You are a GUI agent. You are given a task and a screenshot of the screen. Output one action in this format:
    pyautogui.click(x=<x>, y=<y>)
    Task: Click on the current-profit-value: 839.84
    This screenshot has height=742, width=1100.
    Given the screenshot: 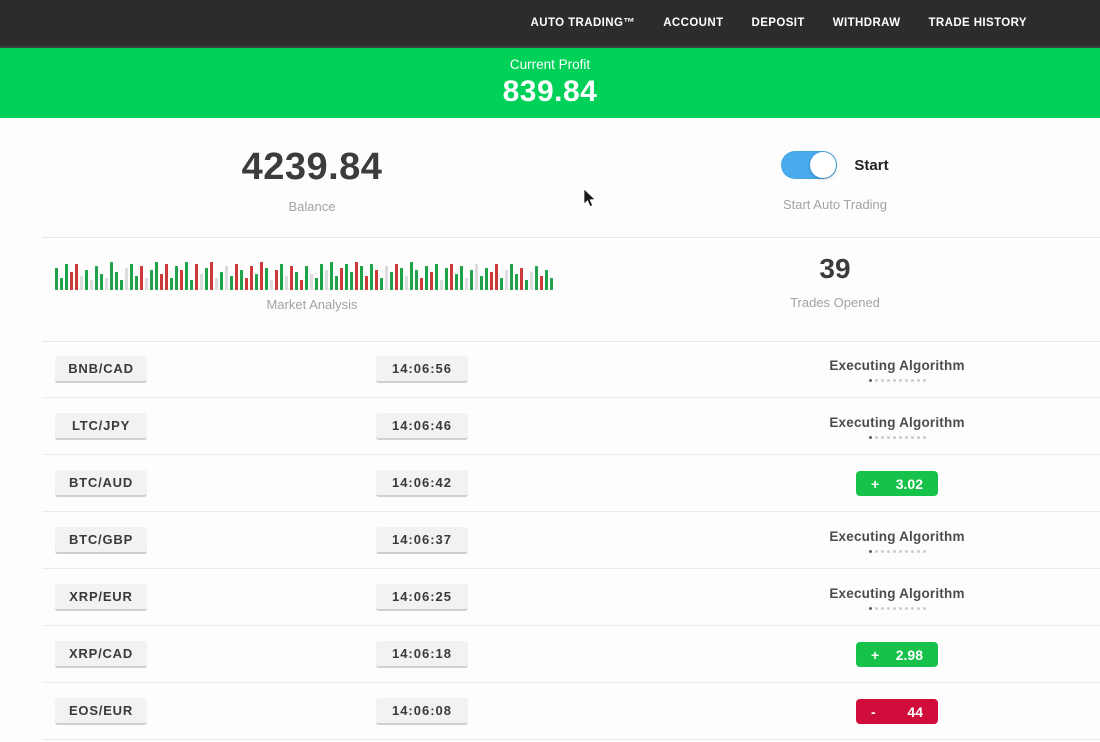 What is the action you would take?
    pyautogui.click(x=550, y=91)
    